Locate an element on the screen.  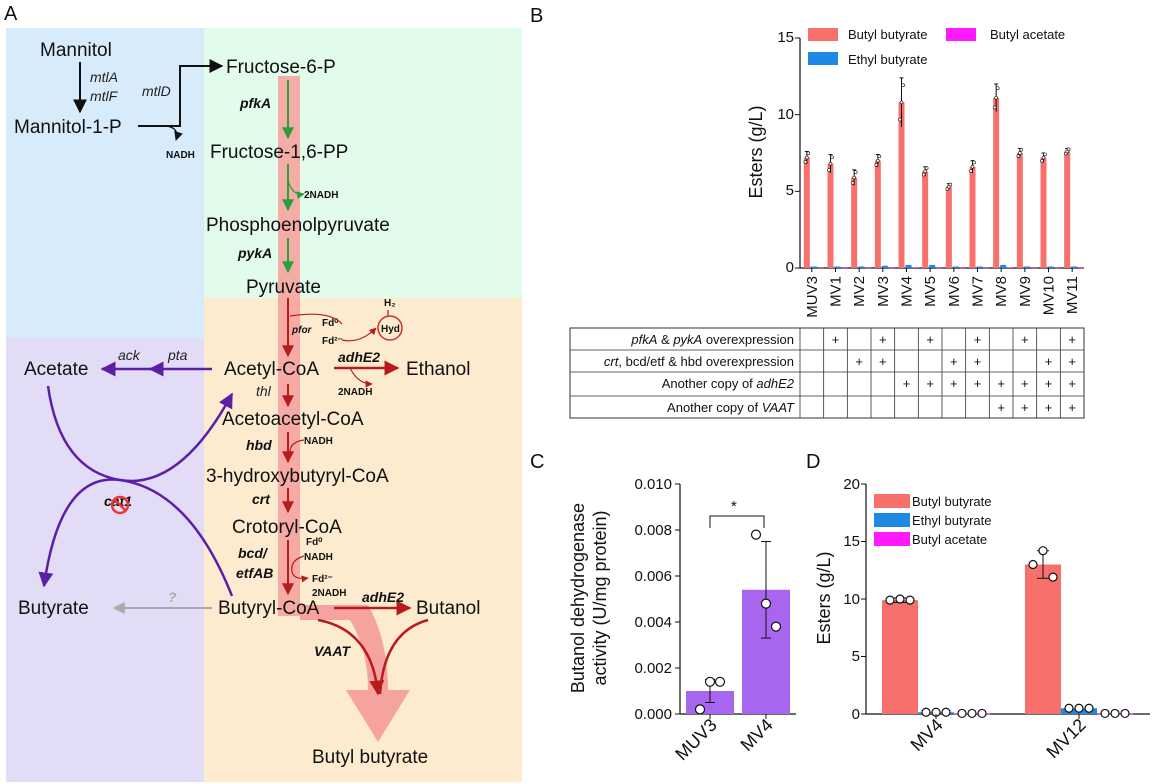
enz-unknown: ? is located at coordinates (172, 597).